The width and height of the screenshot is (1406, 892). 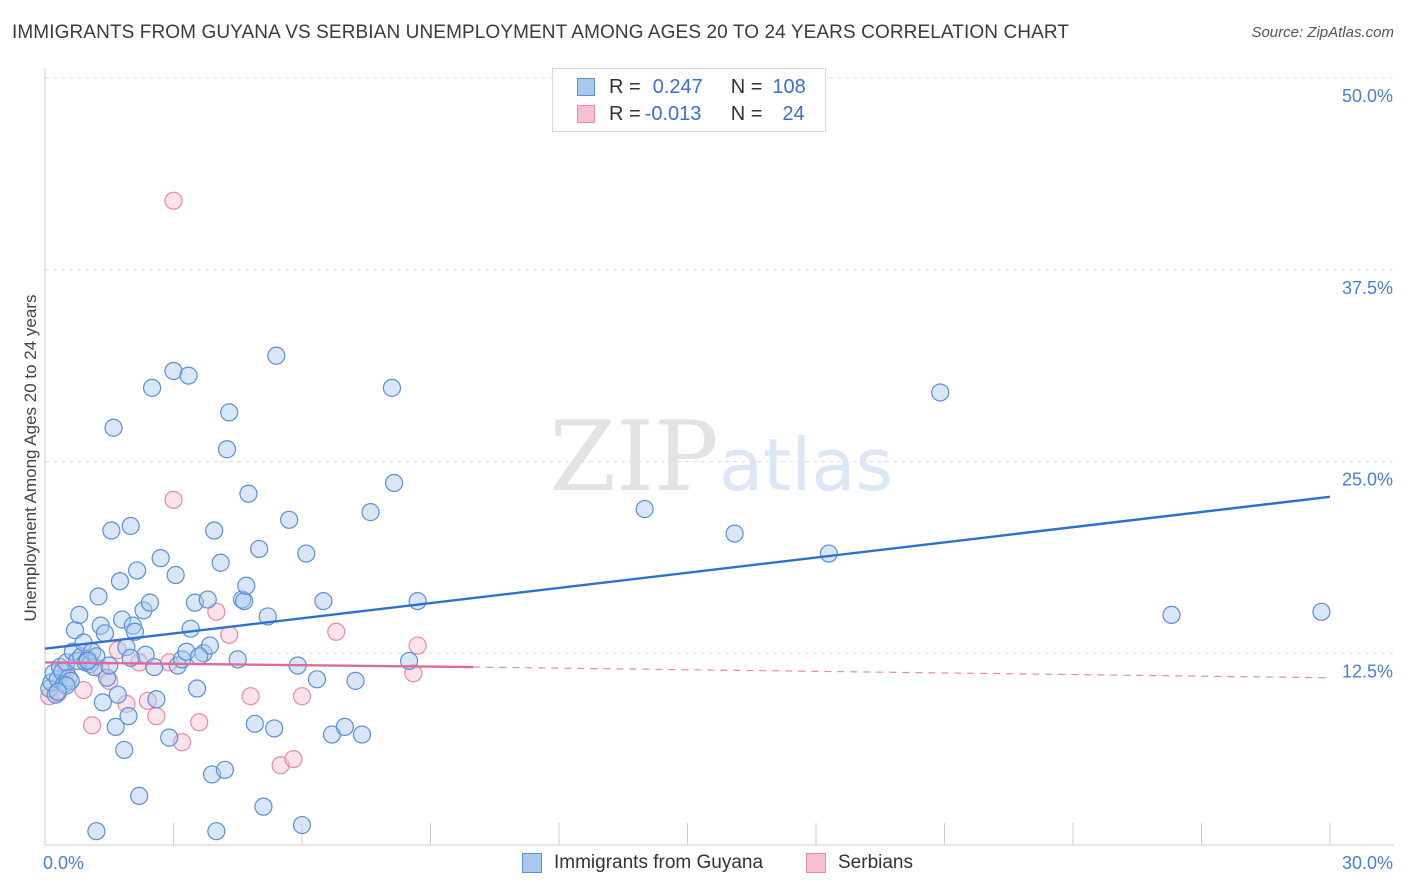 I want to click on watermark: ZIP atlas, so click(x=721, y=457).